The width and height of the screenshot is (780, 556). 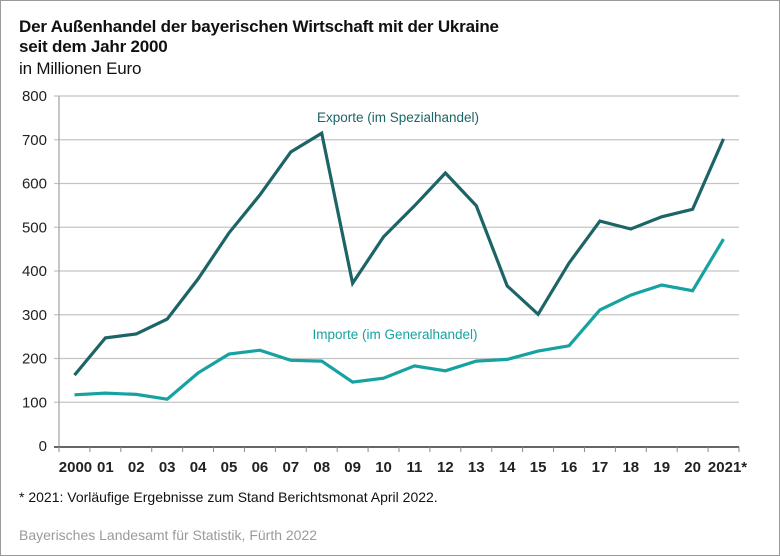 I want to click on x-tick-label-19: 19, so click(x=661, y=467).